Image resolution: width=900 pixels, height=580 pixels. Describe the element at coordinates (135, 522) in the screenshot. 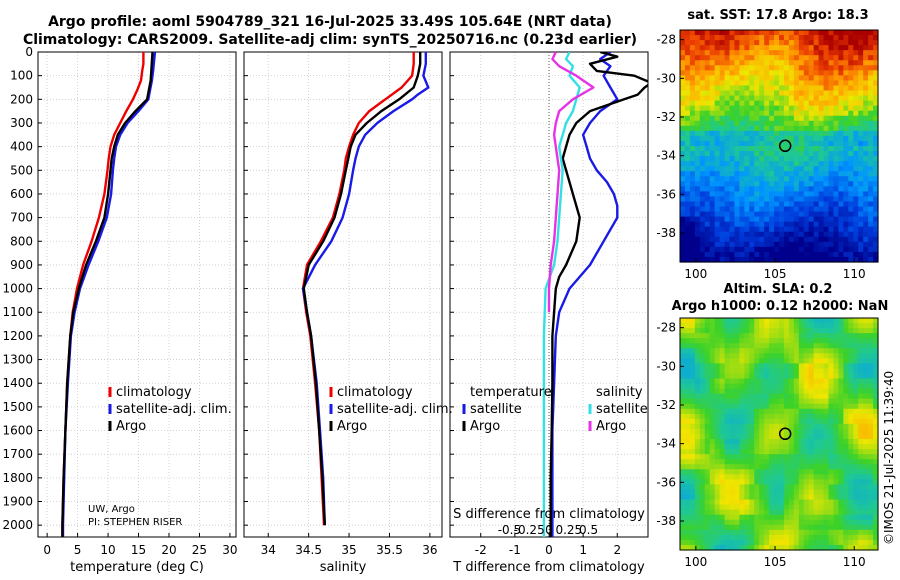

I see `pi-note-line2: PI: STEPHEN RISER` at that location.